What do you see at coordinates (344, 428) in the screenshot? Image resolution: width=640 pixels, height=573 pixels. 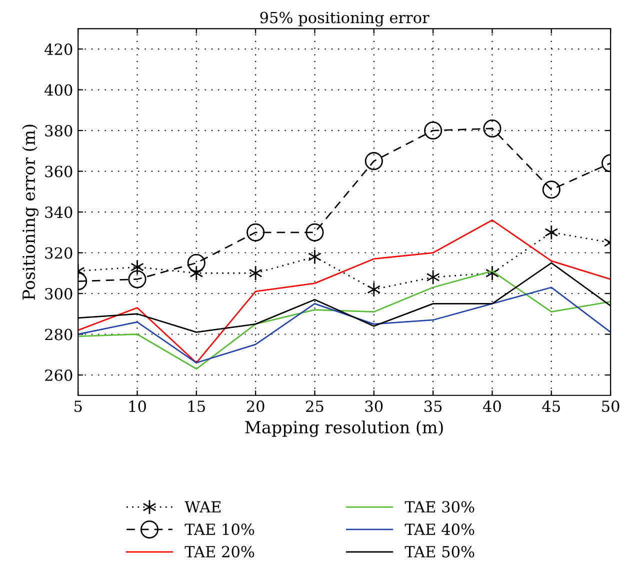 I see `x-axis-title: Mapping resolution (m)` at bounding box center [344, 428].